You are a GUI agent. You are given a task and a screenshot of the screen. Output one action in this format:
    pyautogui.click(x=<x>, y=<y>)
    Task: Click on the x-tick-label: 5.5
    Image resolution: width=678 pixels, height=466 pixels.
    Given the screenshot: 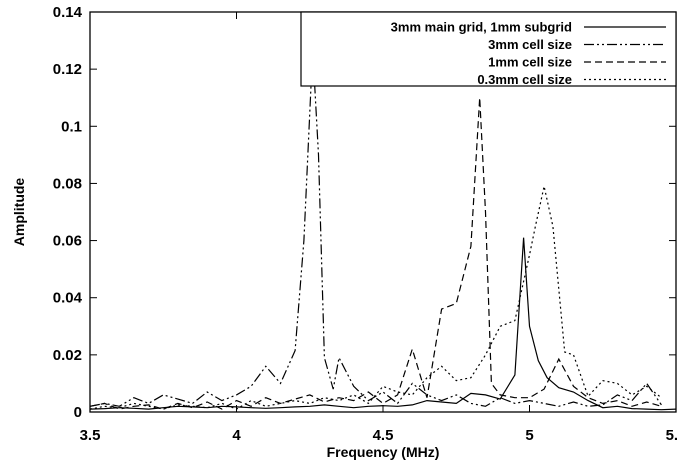 What is the action you would take?
    pyautogui.click(x=672, y=435)
    